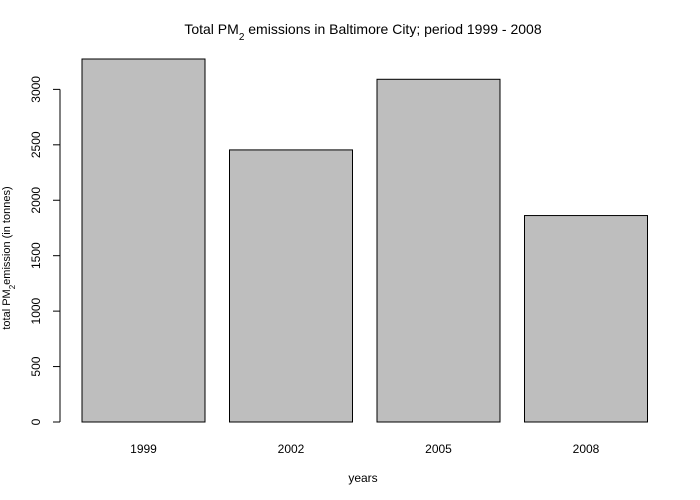  Describe the element at coordinates (36, 421) in the screenshot. I see `y-tick-label-0: 0` at that location.